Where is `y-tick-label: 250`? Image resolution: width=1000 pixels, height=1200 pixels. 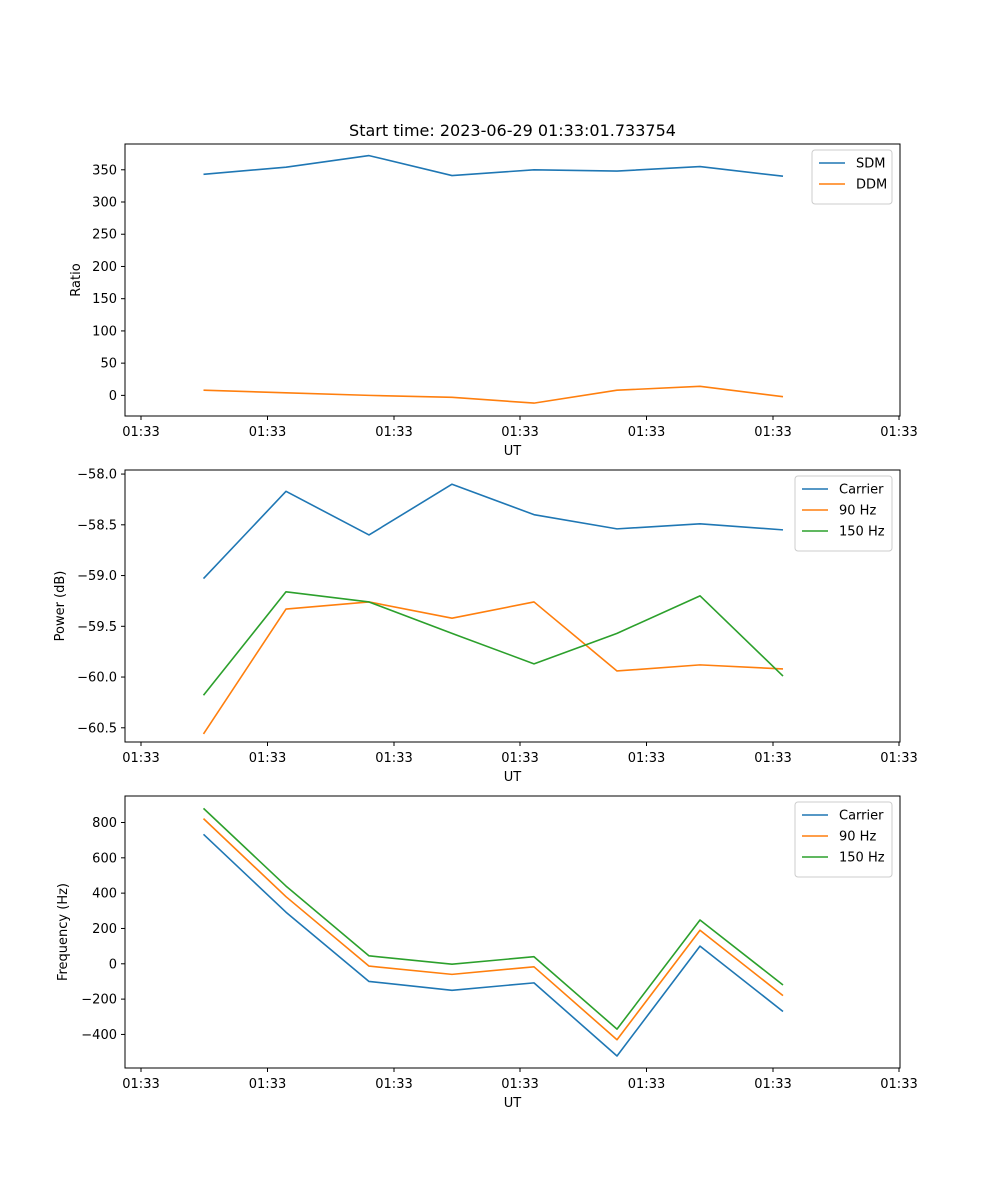 y-tick-label: 250 is located at coordinates (104, 235).